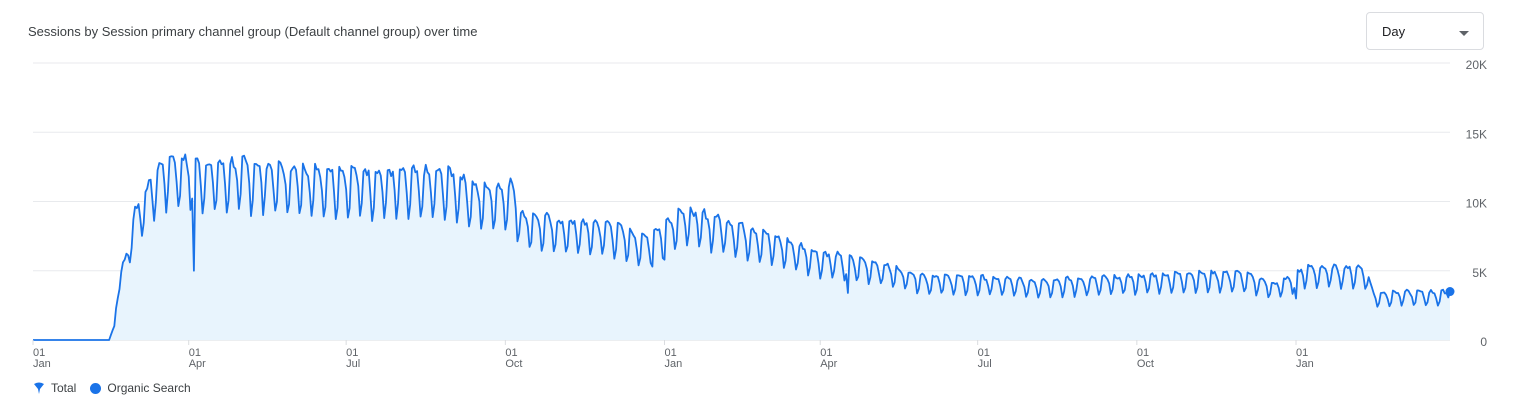  I want to click on granularity-value: Day, so click(1394, 31).